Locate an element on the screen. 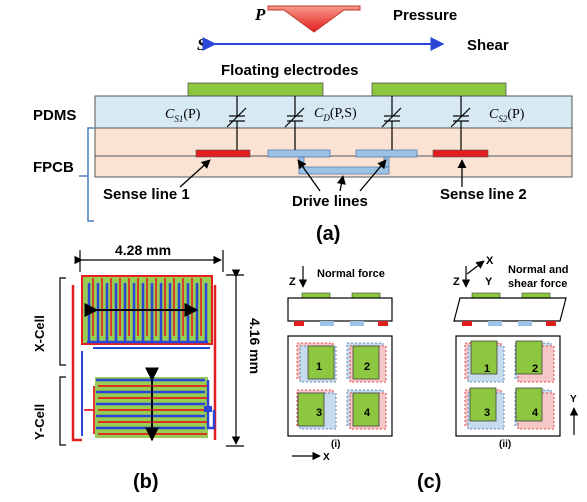 This screenshot has height=502, width=587. quadrant-grid-left: 1 2 3 4 is located at coordinates (341, 386).